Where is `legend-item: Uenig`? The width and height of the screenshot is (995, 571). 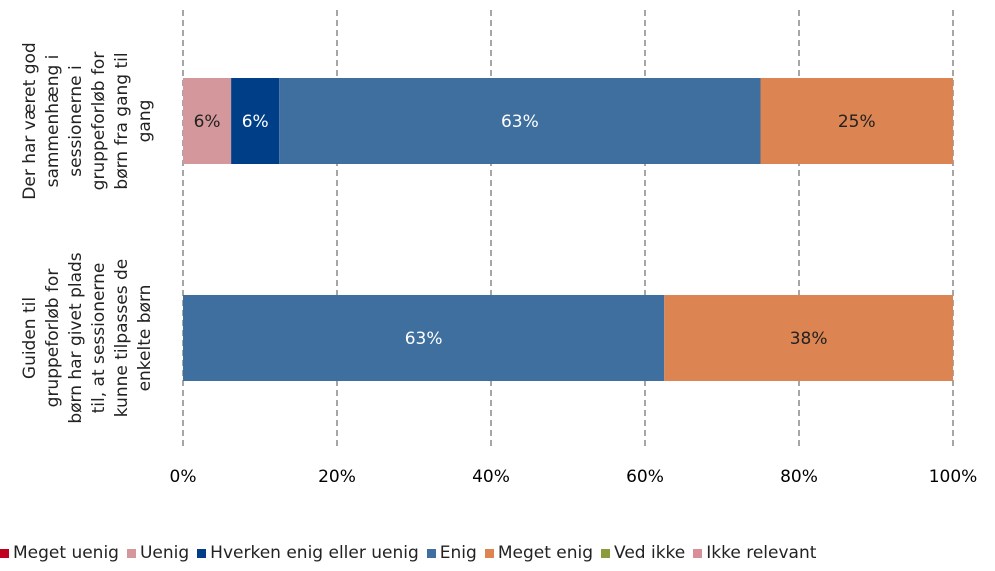 legend-item: Uenig is located at coordinates (158, 553).